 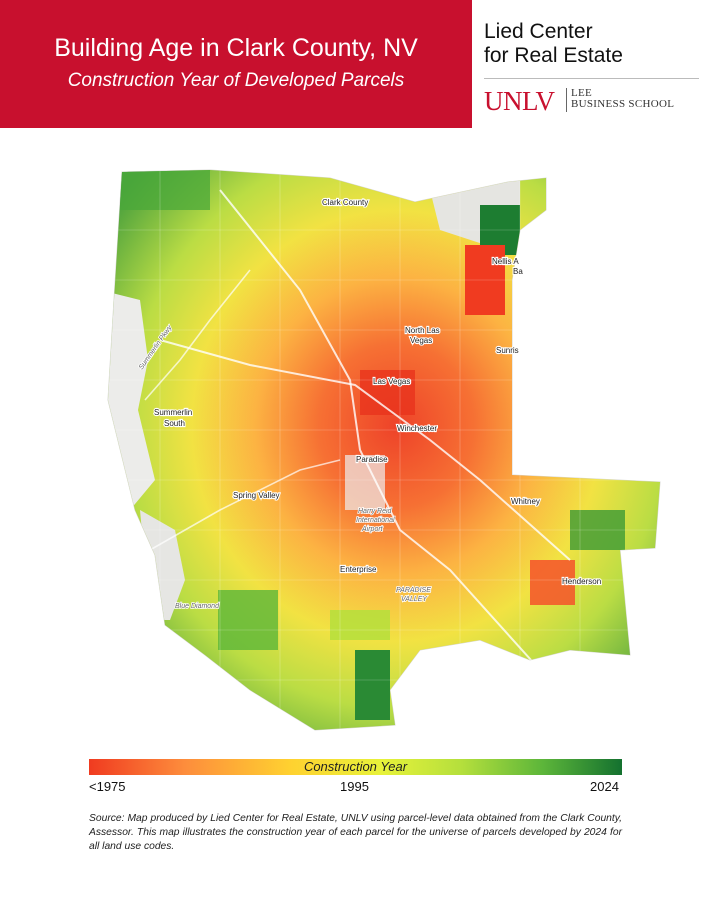 I want to click on map-title: Building Age in Clark County, NV, so click(x=236, y=48).